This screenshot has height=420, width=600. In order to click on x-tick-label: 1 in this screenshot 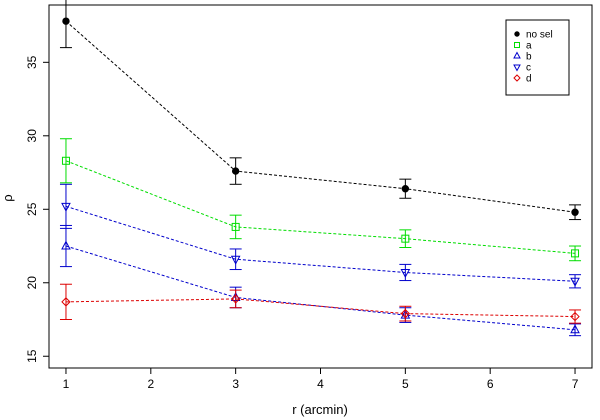, I will do `click(66, 384)`.